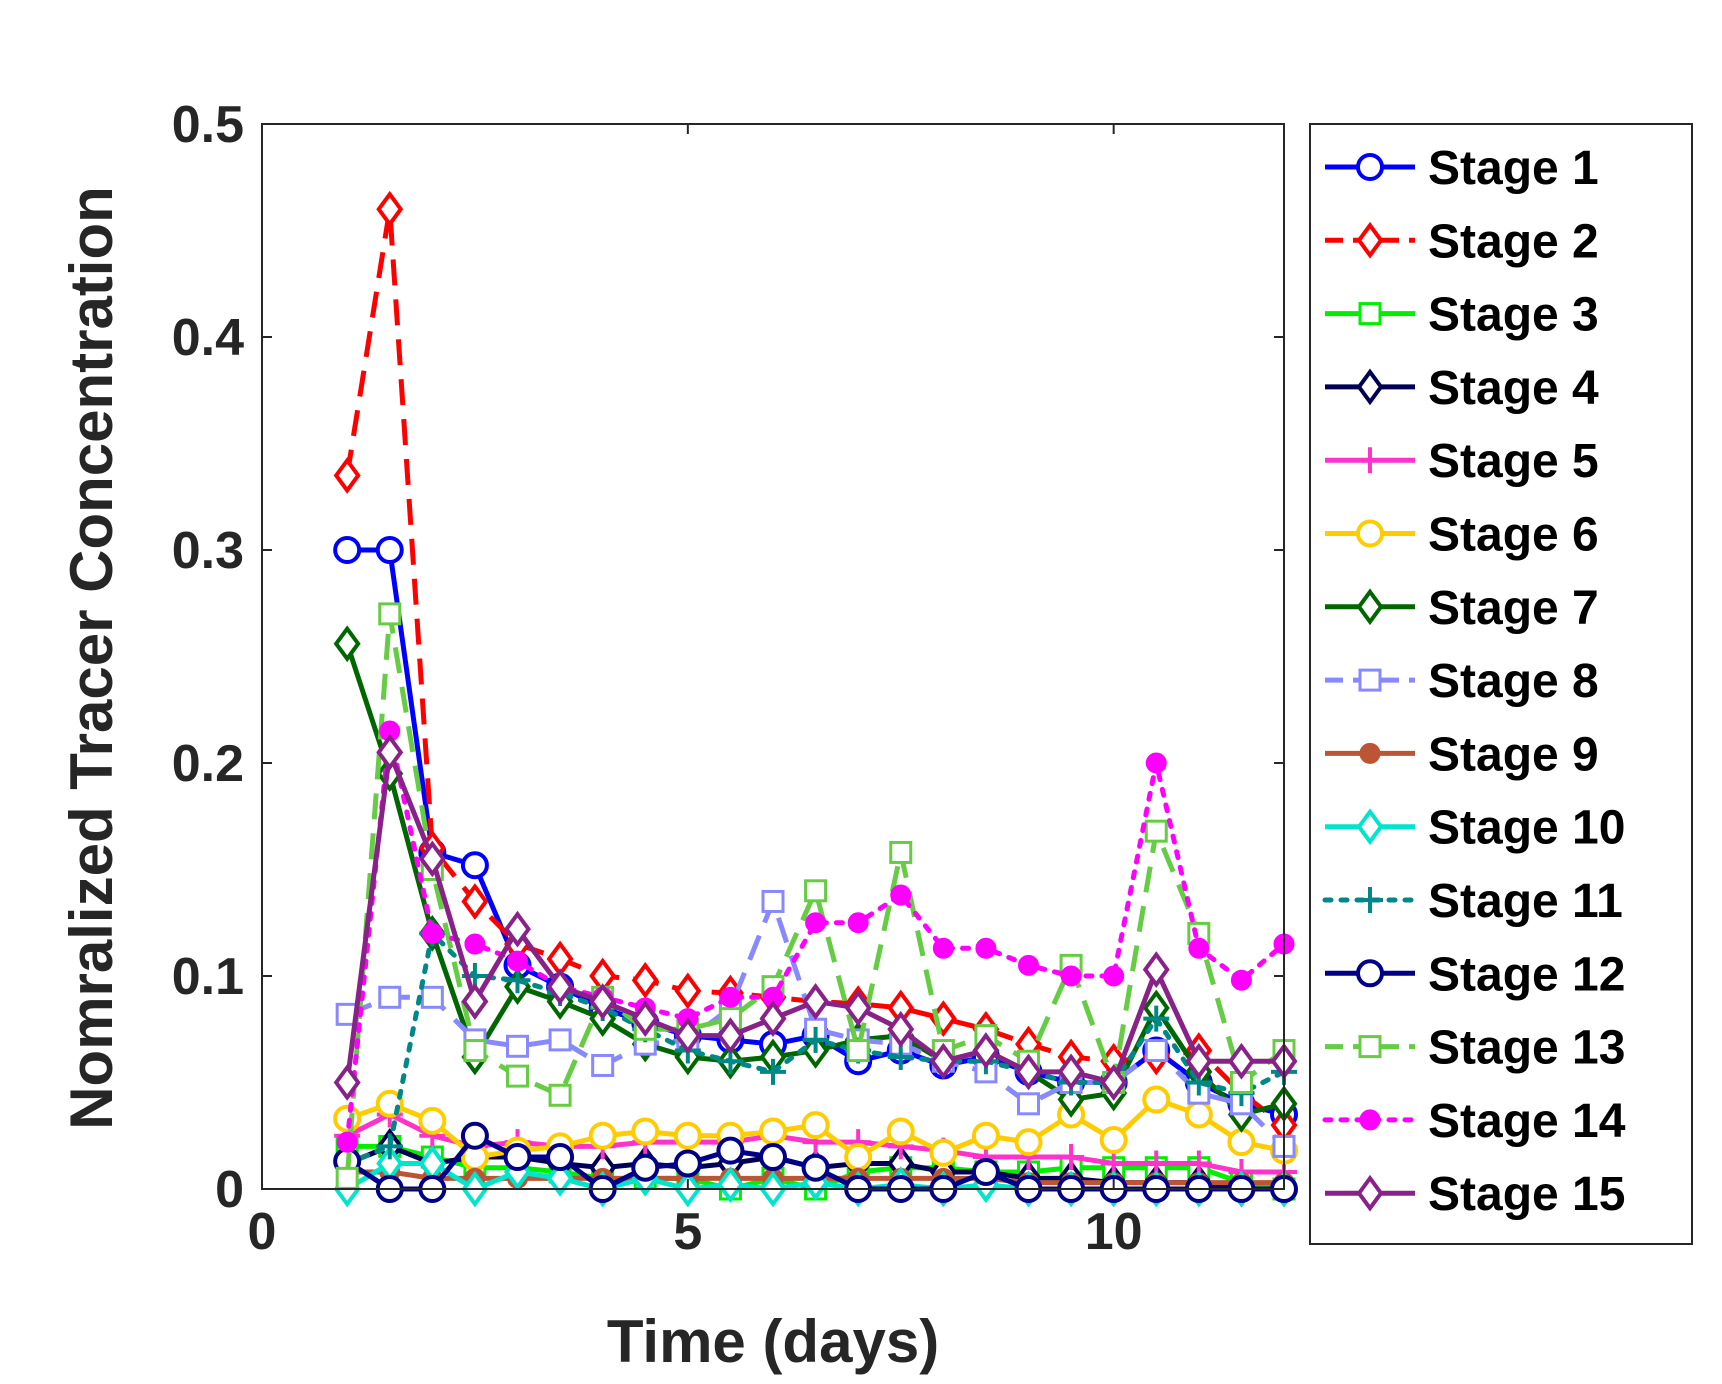 The height and width of the screenshot is (1384, 1722). I want to click on y-tick-label: 0.2, so click(208, 764).